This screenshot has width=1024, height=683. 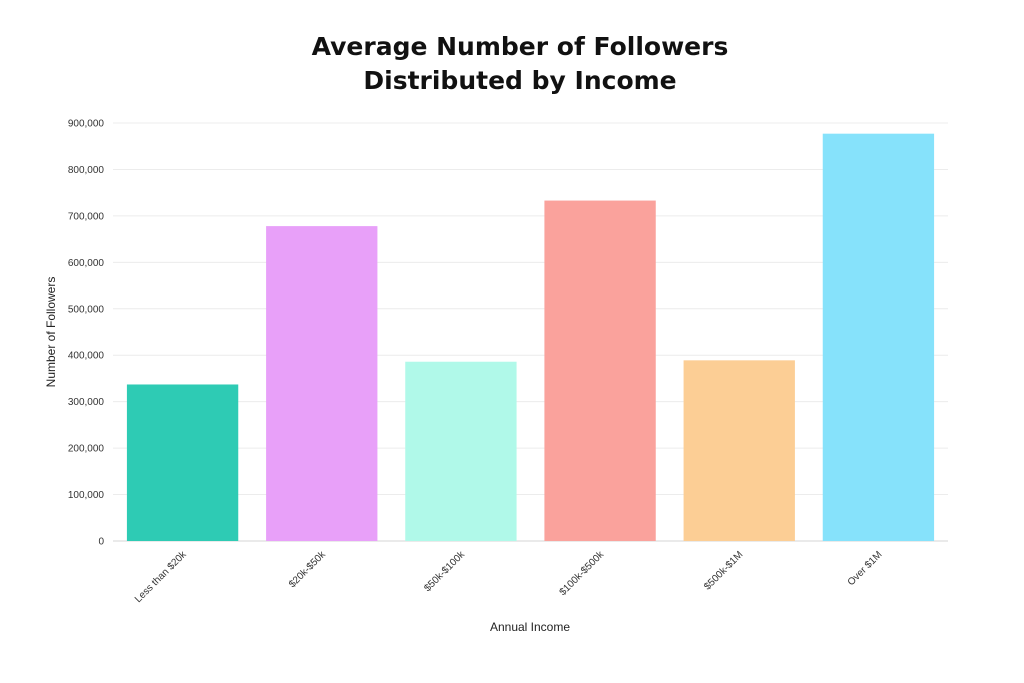 What do you see at coordinates (86, 216) in the screenshot?
I see `y-tick-label: 700,000` at bounding box center [86, 216].